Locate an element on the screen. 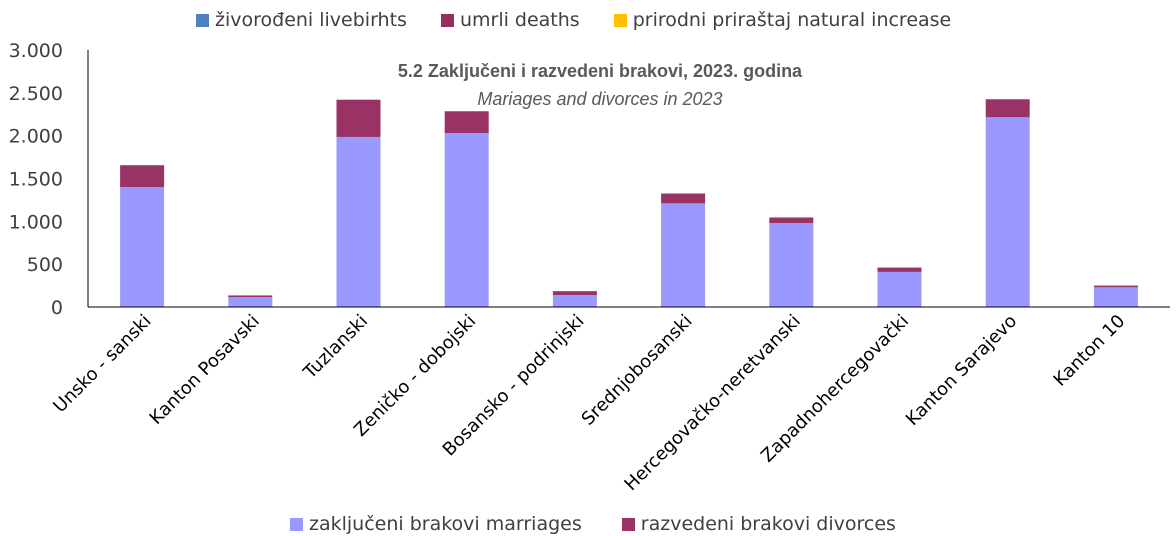 The height and width of the screenshot is (536, 1176). y-tick-label: 3.000 is located at coordinates (36, 51).